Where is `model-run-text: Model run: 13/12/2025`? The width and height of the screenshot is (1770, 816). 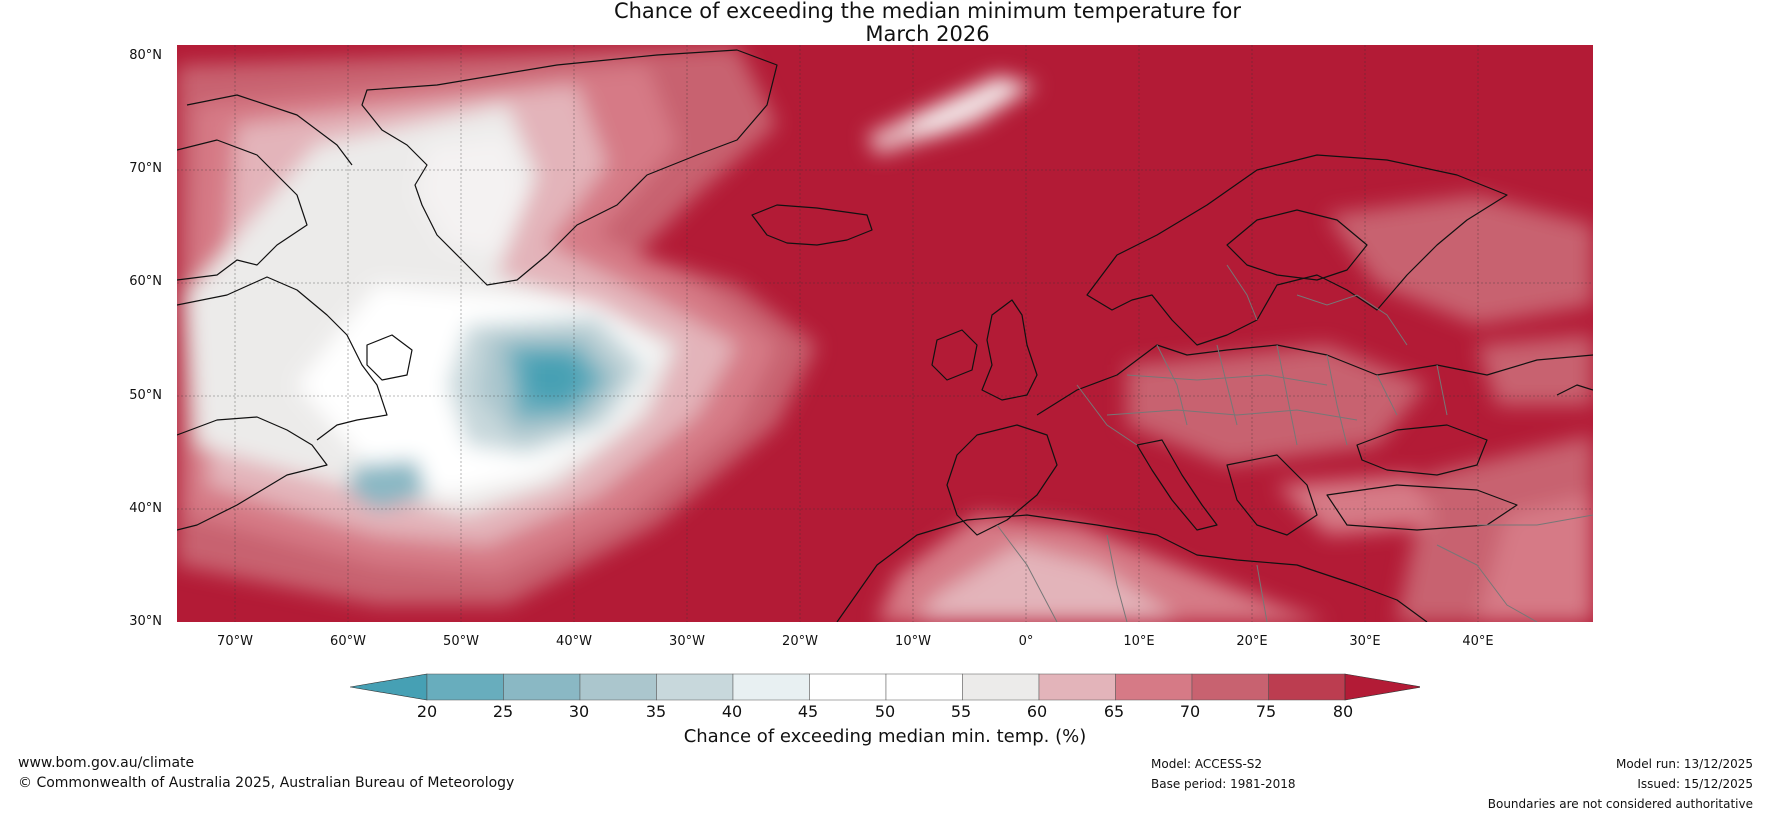 model-run-text: Model run: 13/12/2025 is located at coordinates (1684, 764).